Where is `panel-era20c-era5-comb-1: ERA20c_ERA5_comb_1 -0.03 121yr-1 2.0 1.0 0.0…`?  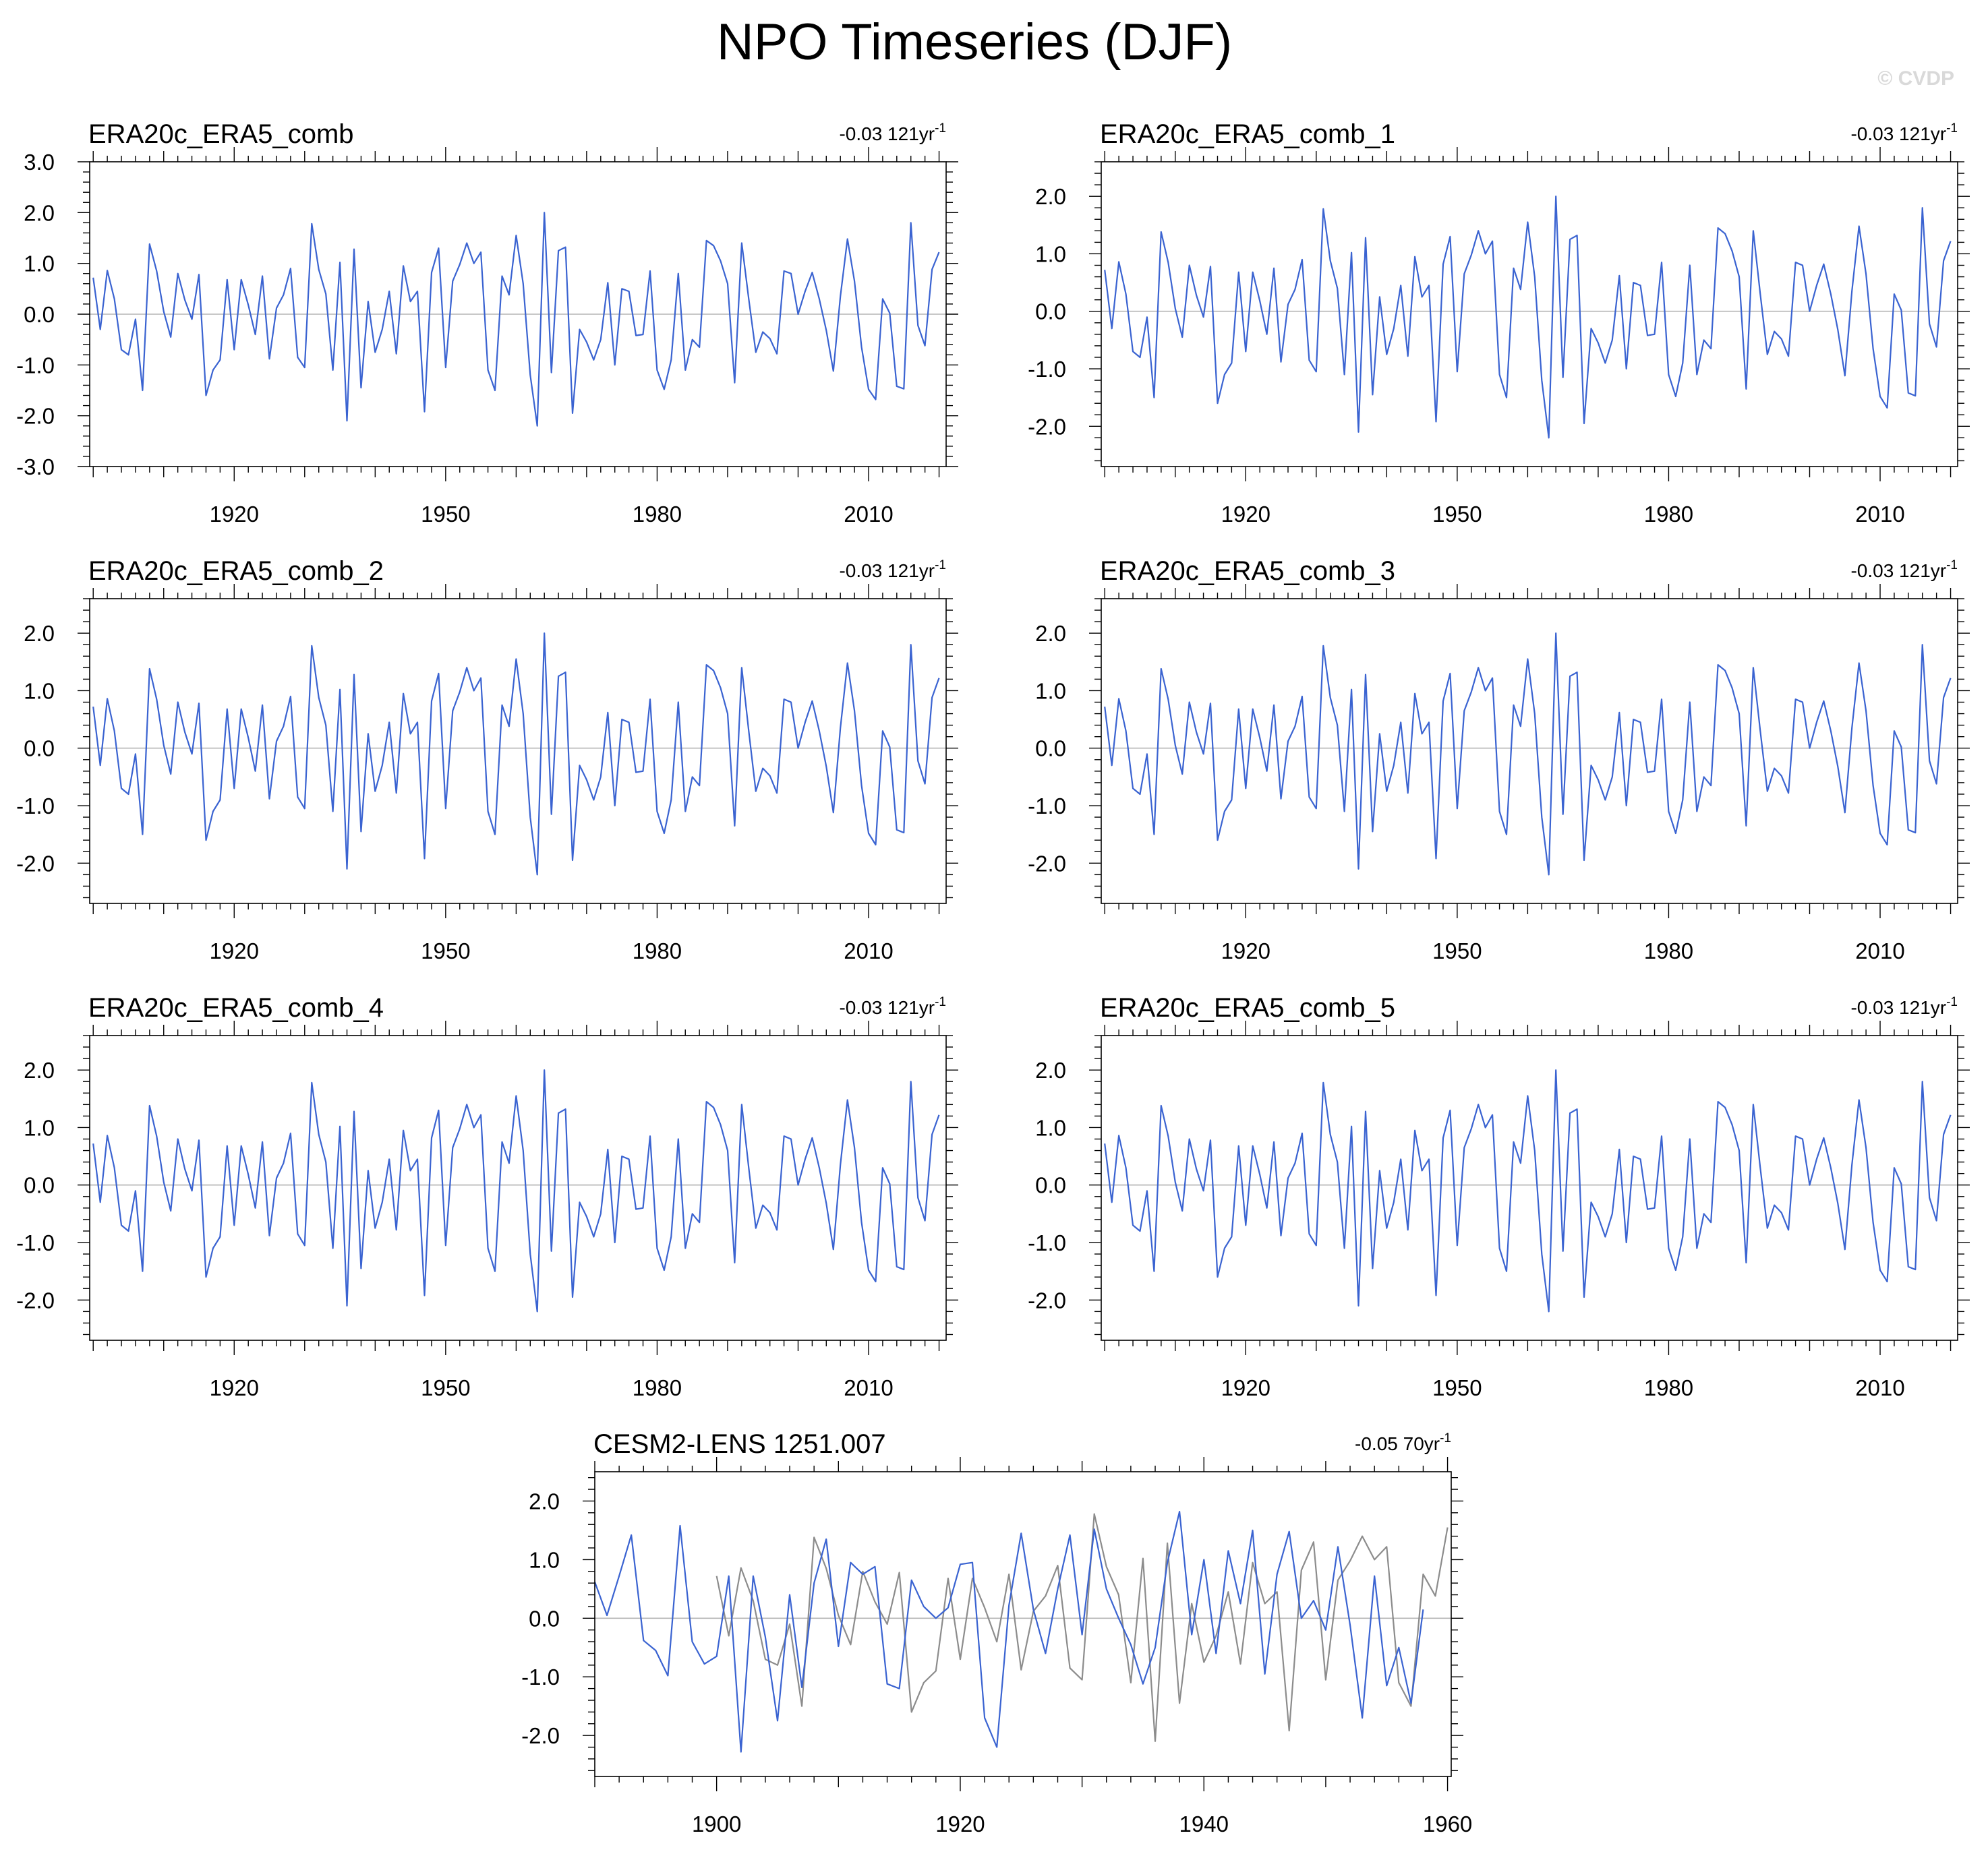 panel-era20c-era5-comb-1: ERA20c_ERA5_comb_1 -0.03 121yr-1 2.0 1.0 0.0… is located at coordinates (1499, 323).